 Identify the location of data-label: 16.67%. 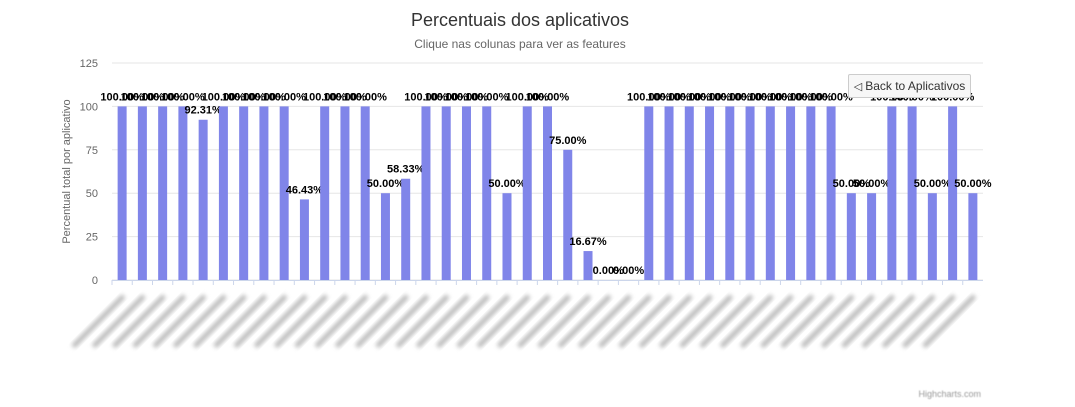
(588, 242).